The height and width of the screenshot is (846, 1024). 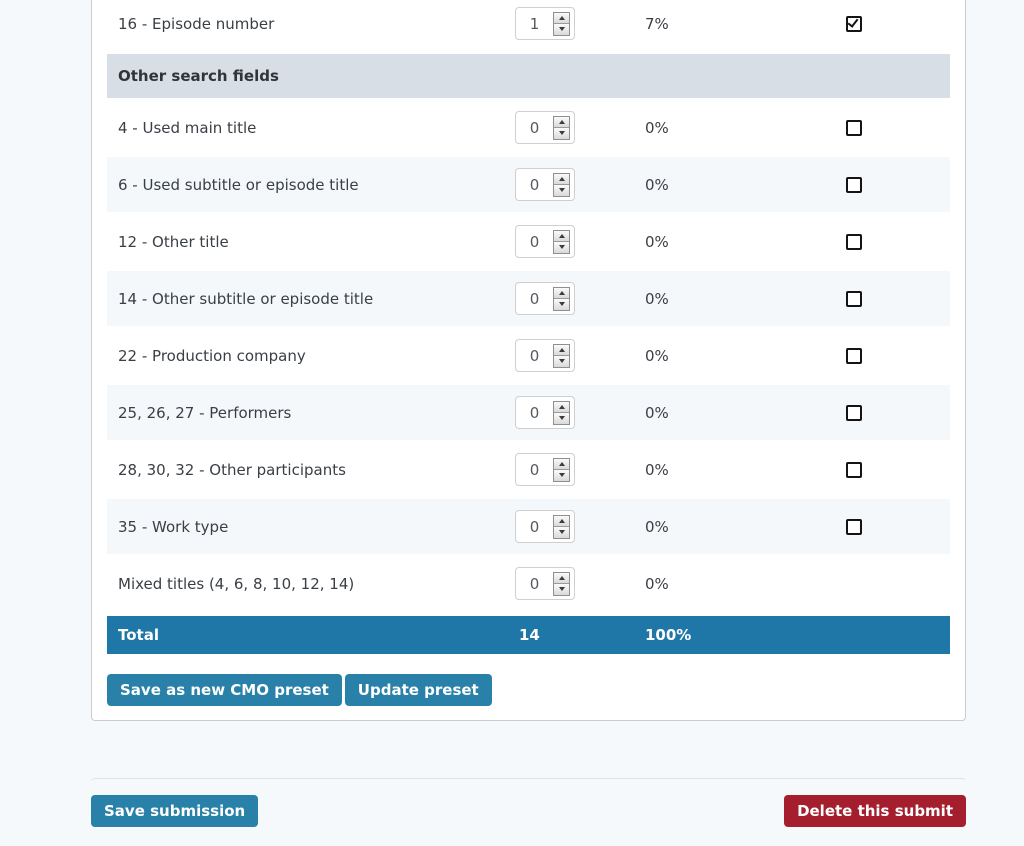 I want to click on table-row: 6 - Used subtitle or episode title 0 0%, so click(x=528, y=184).